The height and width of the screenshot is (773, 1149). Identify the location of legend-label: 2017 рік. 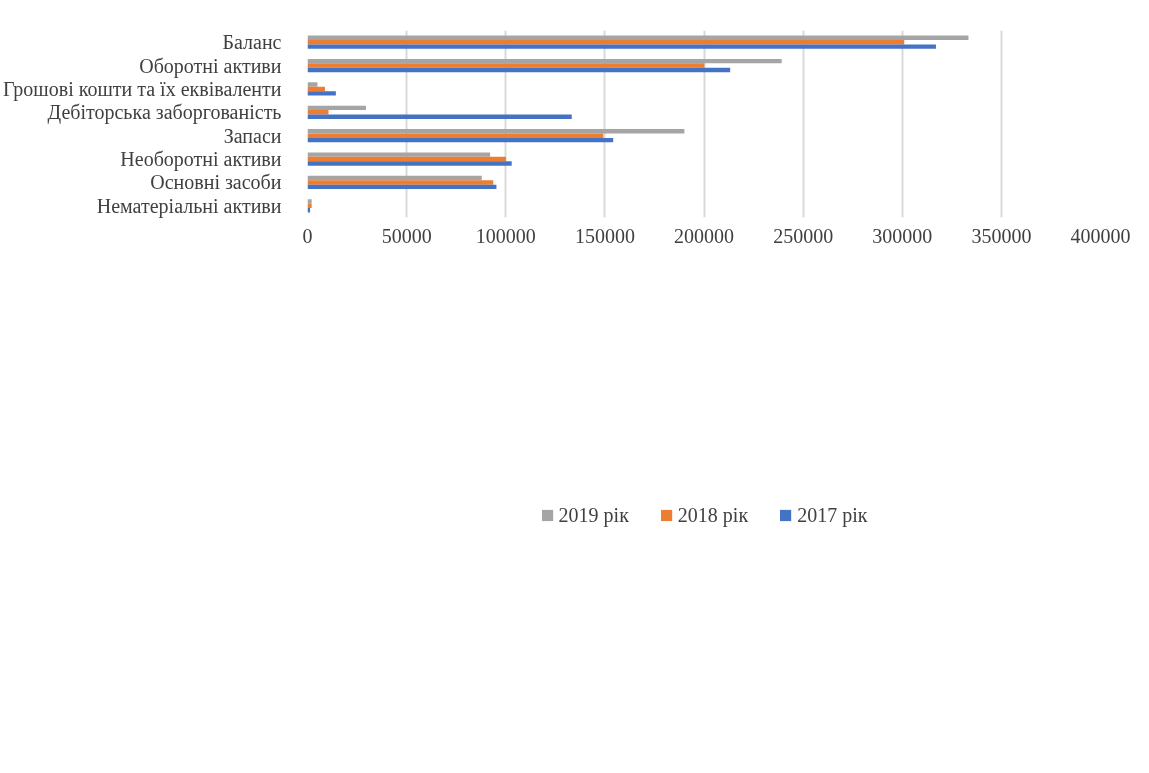
(832, 515).